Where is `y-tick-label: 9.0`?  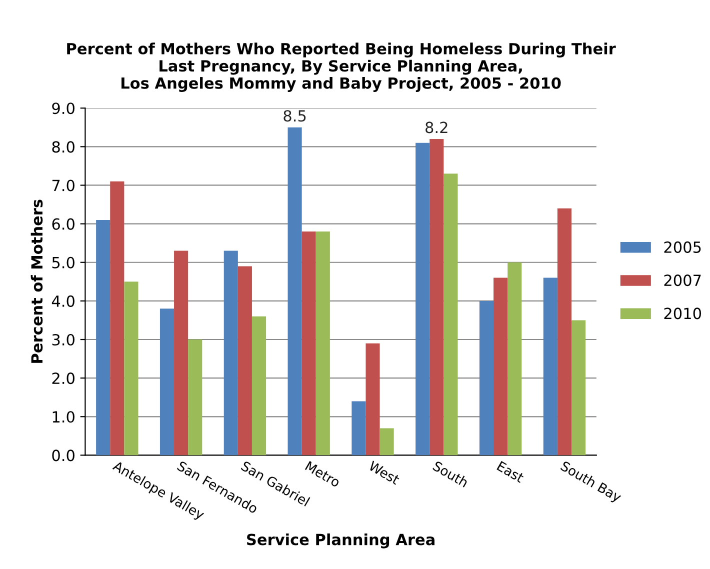
y-tick-label: 9.0 is located at coordinates (63, 108).